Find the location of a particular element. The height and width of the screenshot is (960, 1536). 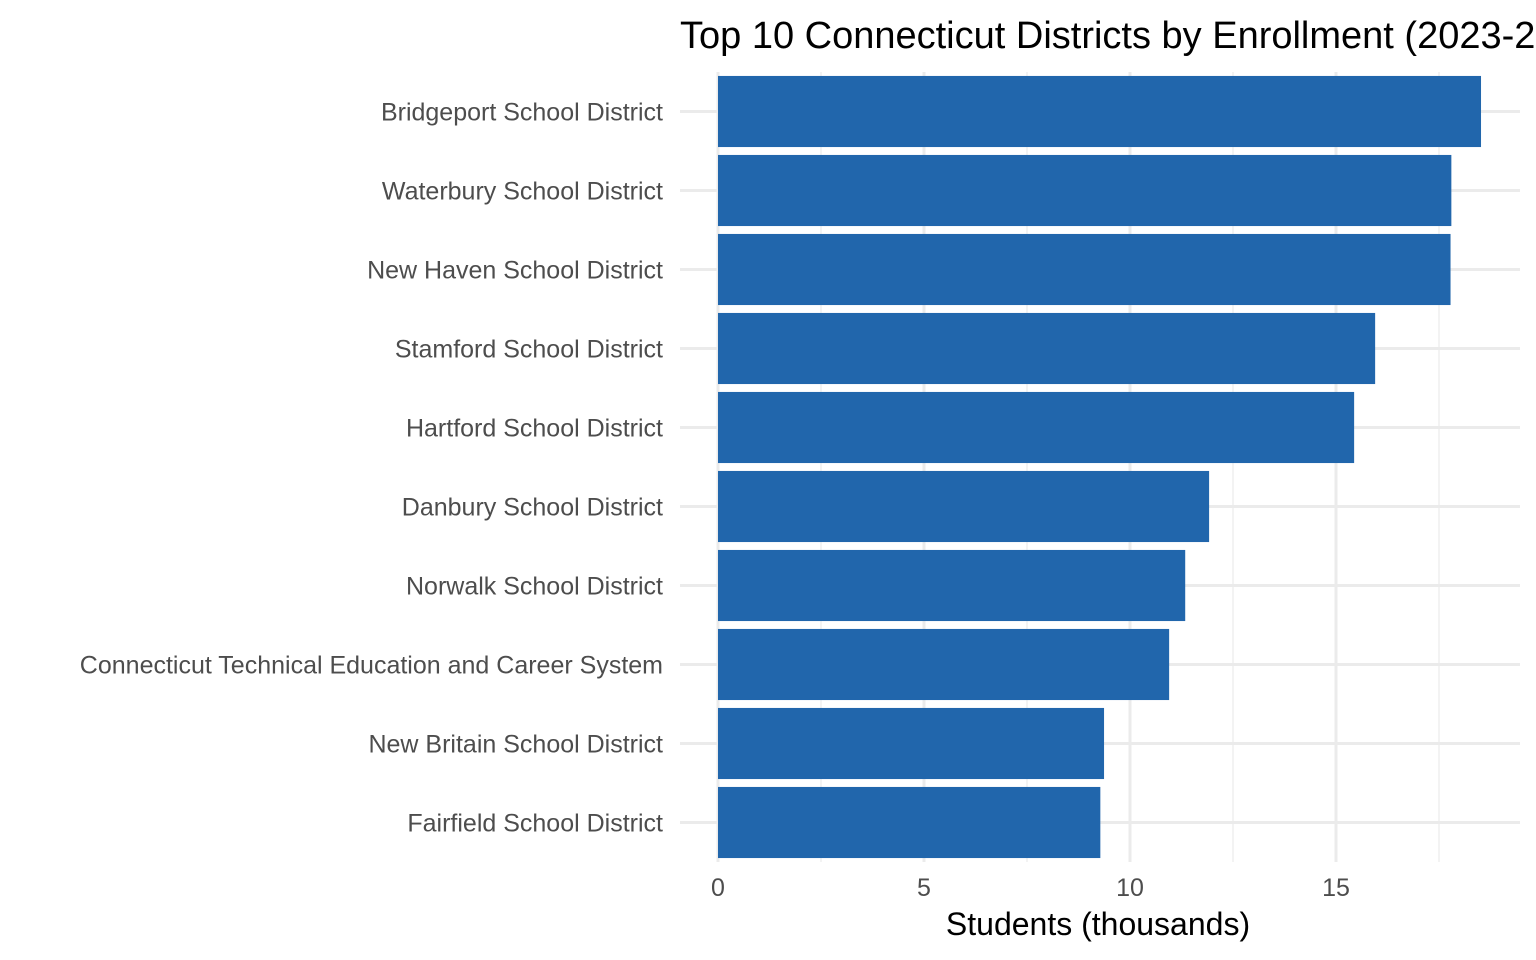

y-tick-label: Norwalk School District is located at coordinates (534, 587).